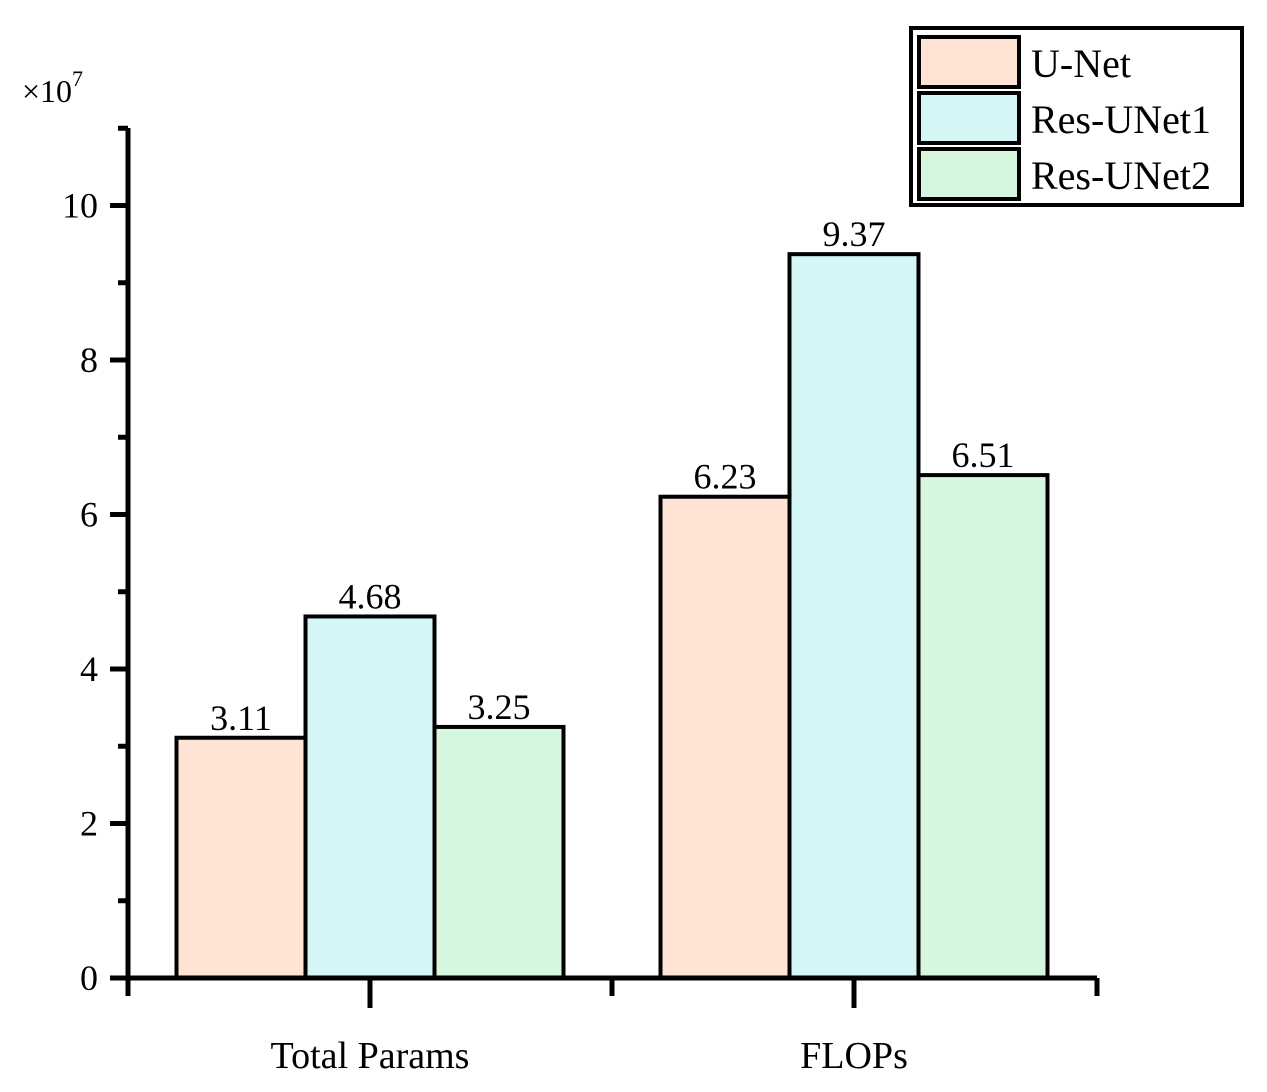 The width and height of the screenshot is (1267, 1092). What do you see at coordinates (89, 978) in the screenshot?
I see `y-tick-label: 0` at bounding box center [89, 978].